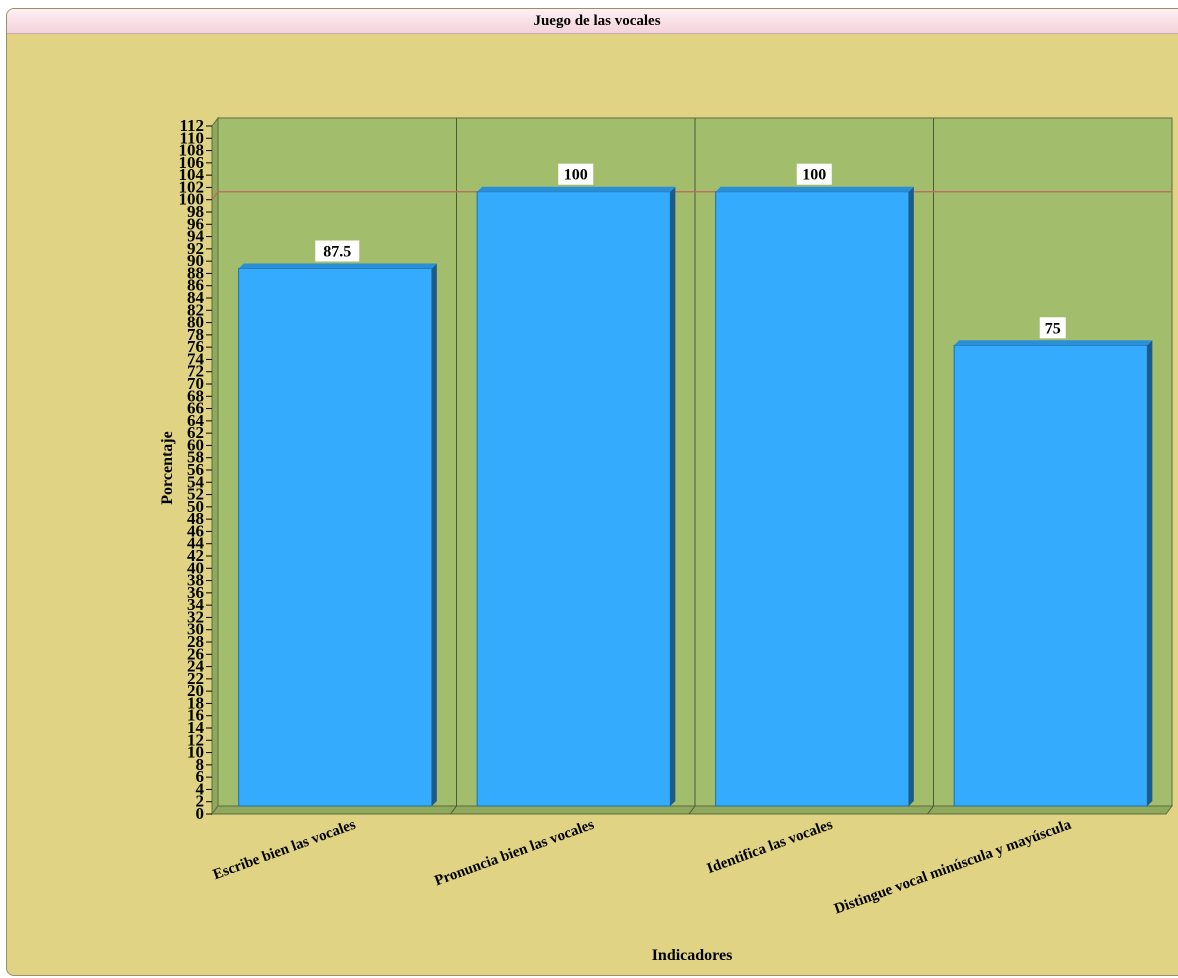  I want to click on y-tick-label: 110, so click(191, 137).